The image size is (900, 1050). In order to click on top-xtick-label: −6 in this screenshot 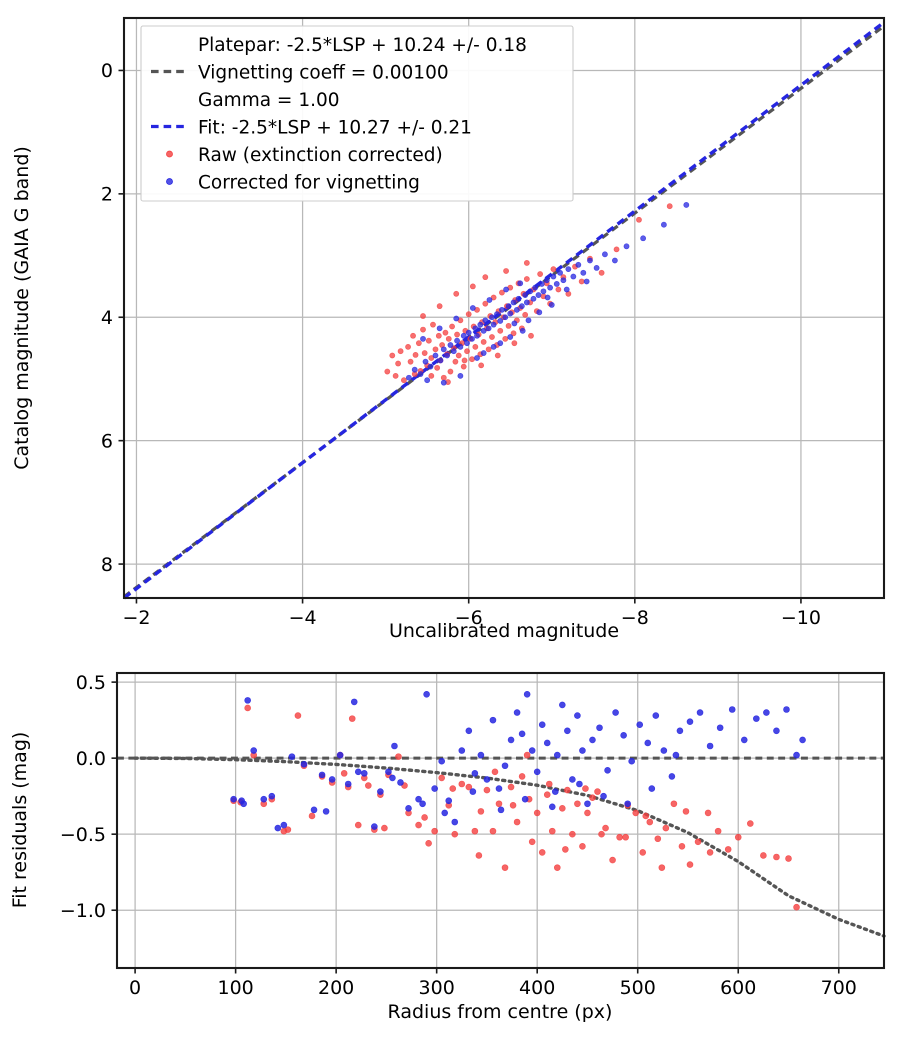, I will do `click(469, 618)`.